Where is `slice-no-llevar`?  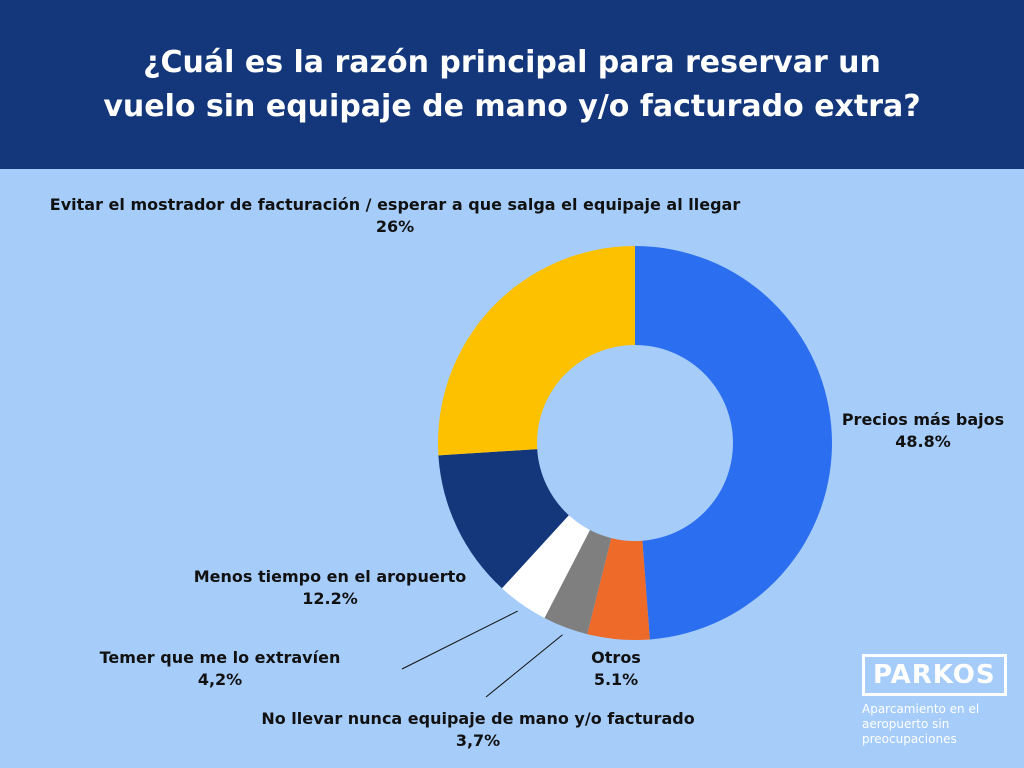 slice-no-llevar is located at coordinates (578, 582).